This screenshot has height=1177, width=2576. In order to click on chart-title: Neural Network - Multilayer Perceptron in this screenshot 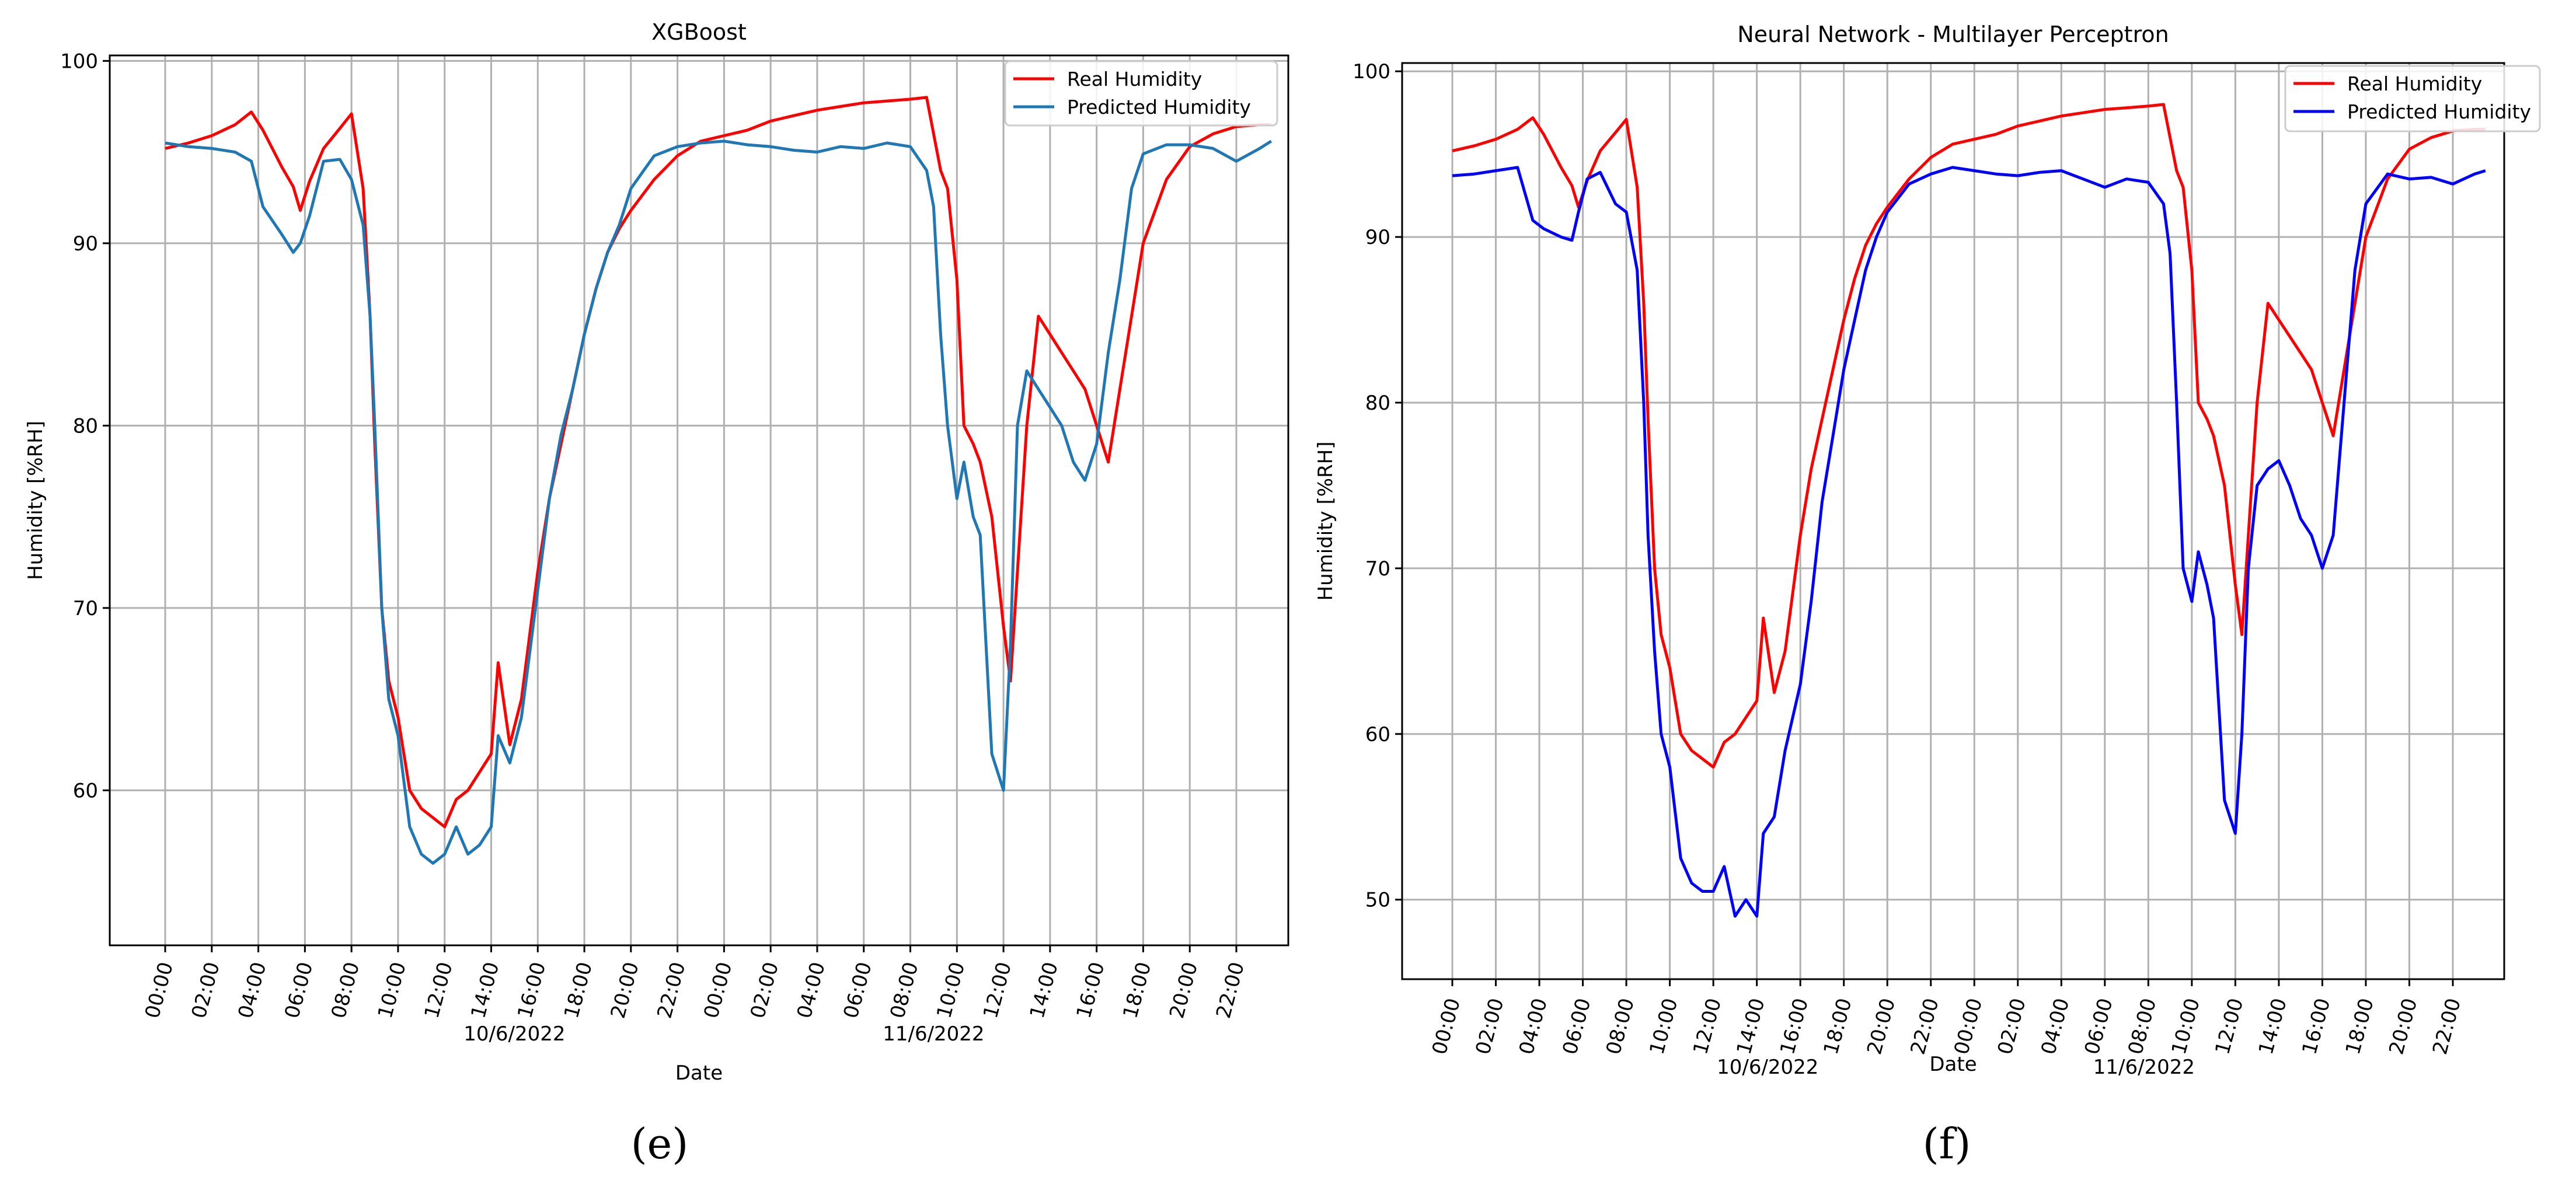, I will do `click(1953, 34)`.